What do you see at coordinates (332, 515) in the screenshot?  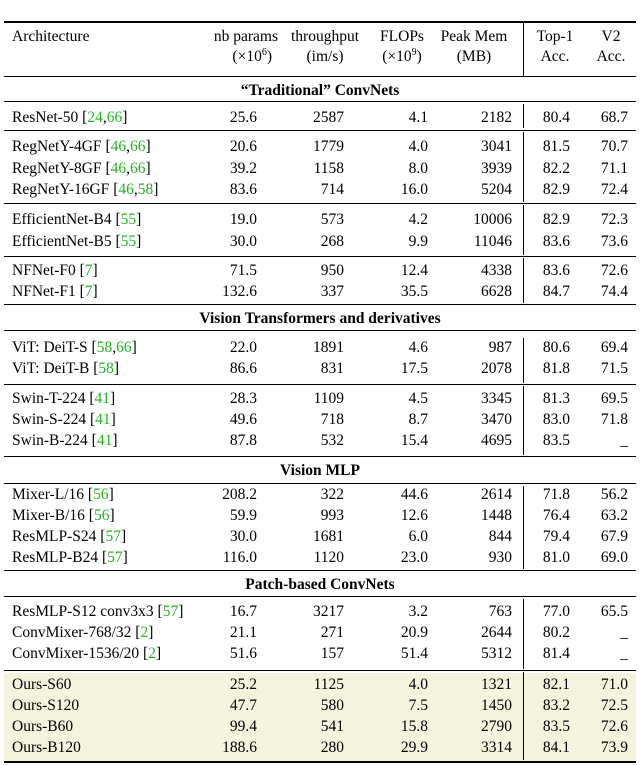 I see `cell-throughput: 993` at bounding box center [332, 515].